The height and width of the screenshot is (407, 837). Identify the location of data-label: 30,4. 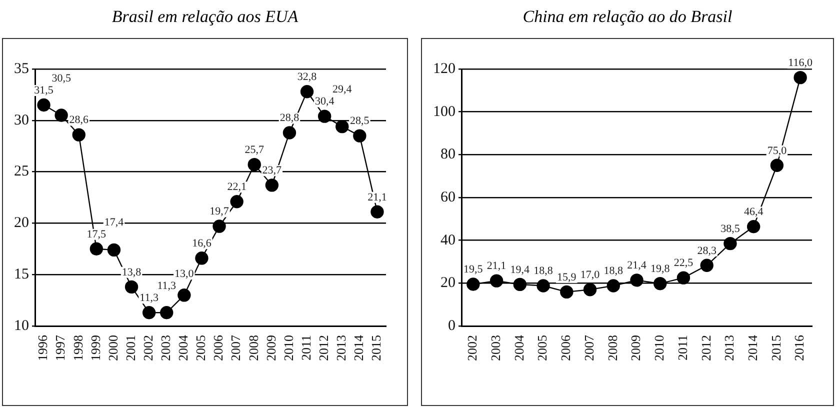
(324, 102).